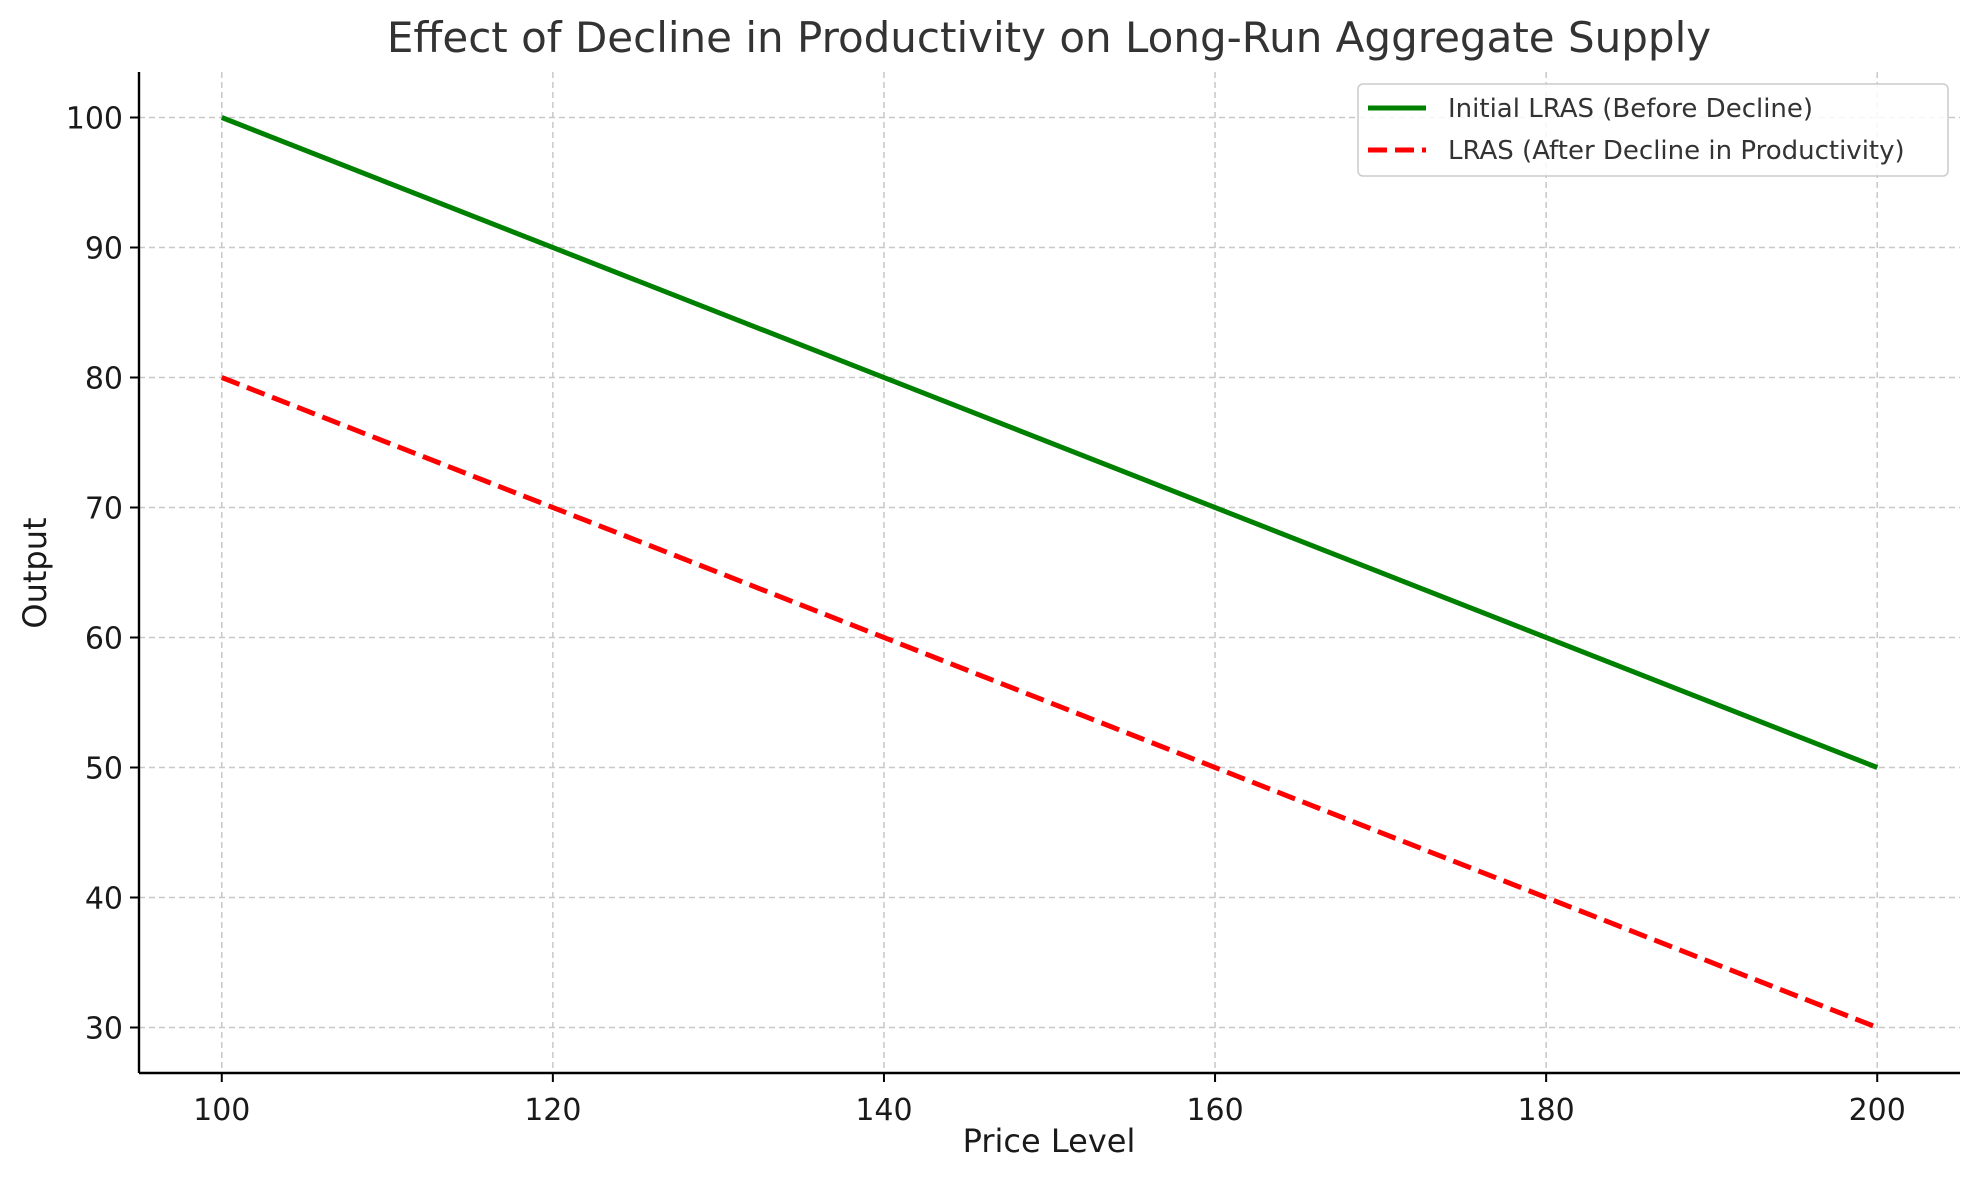 The height and width of the screenshot is (1180, 1979). I want to click on y-axis-label: Output, so click(35, 572).